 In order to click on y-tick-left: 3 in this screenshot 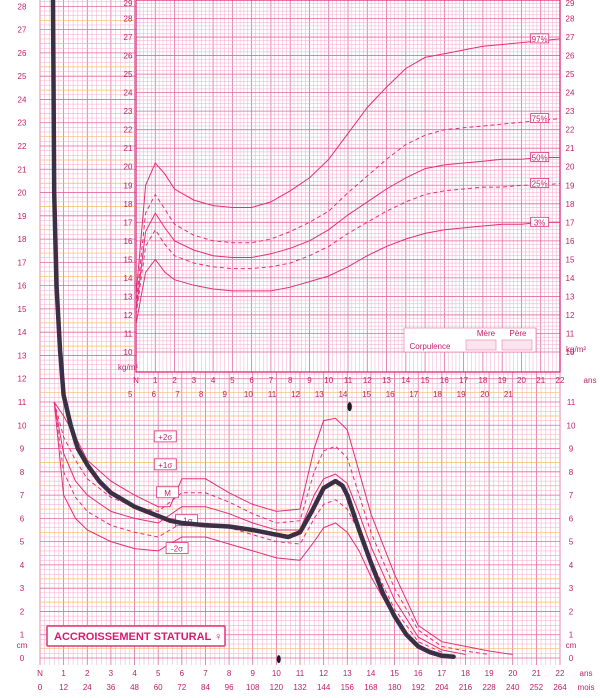, I will do `click(22, 588)`.